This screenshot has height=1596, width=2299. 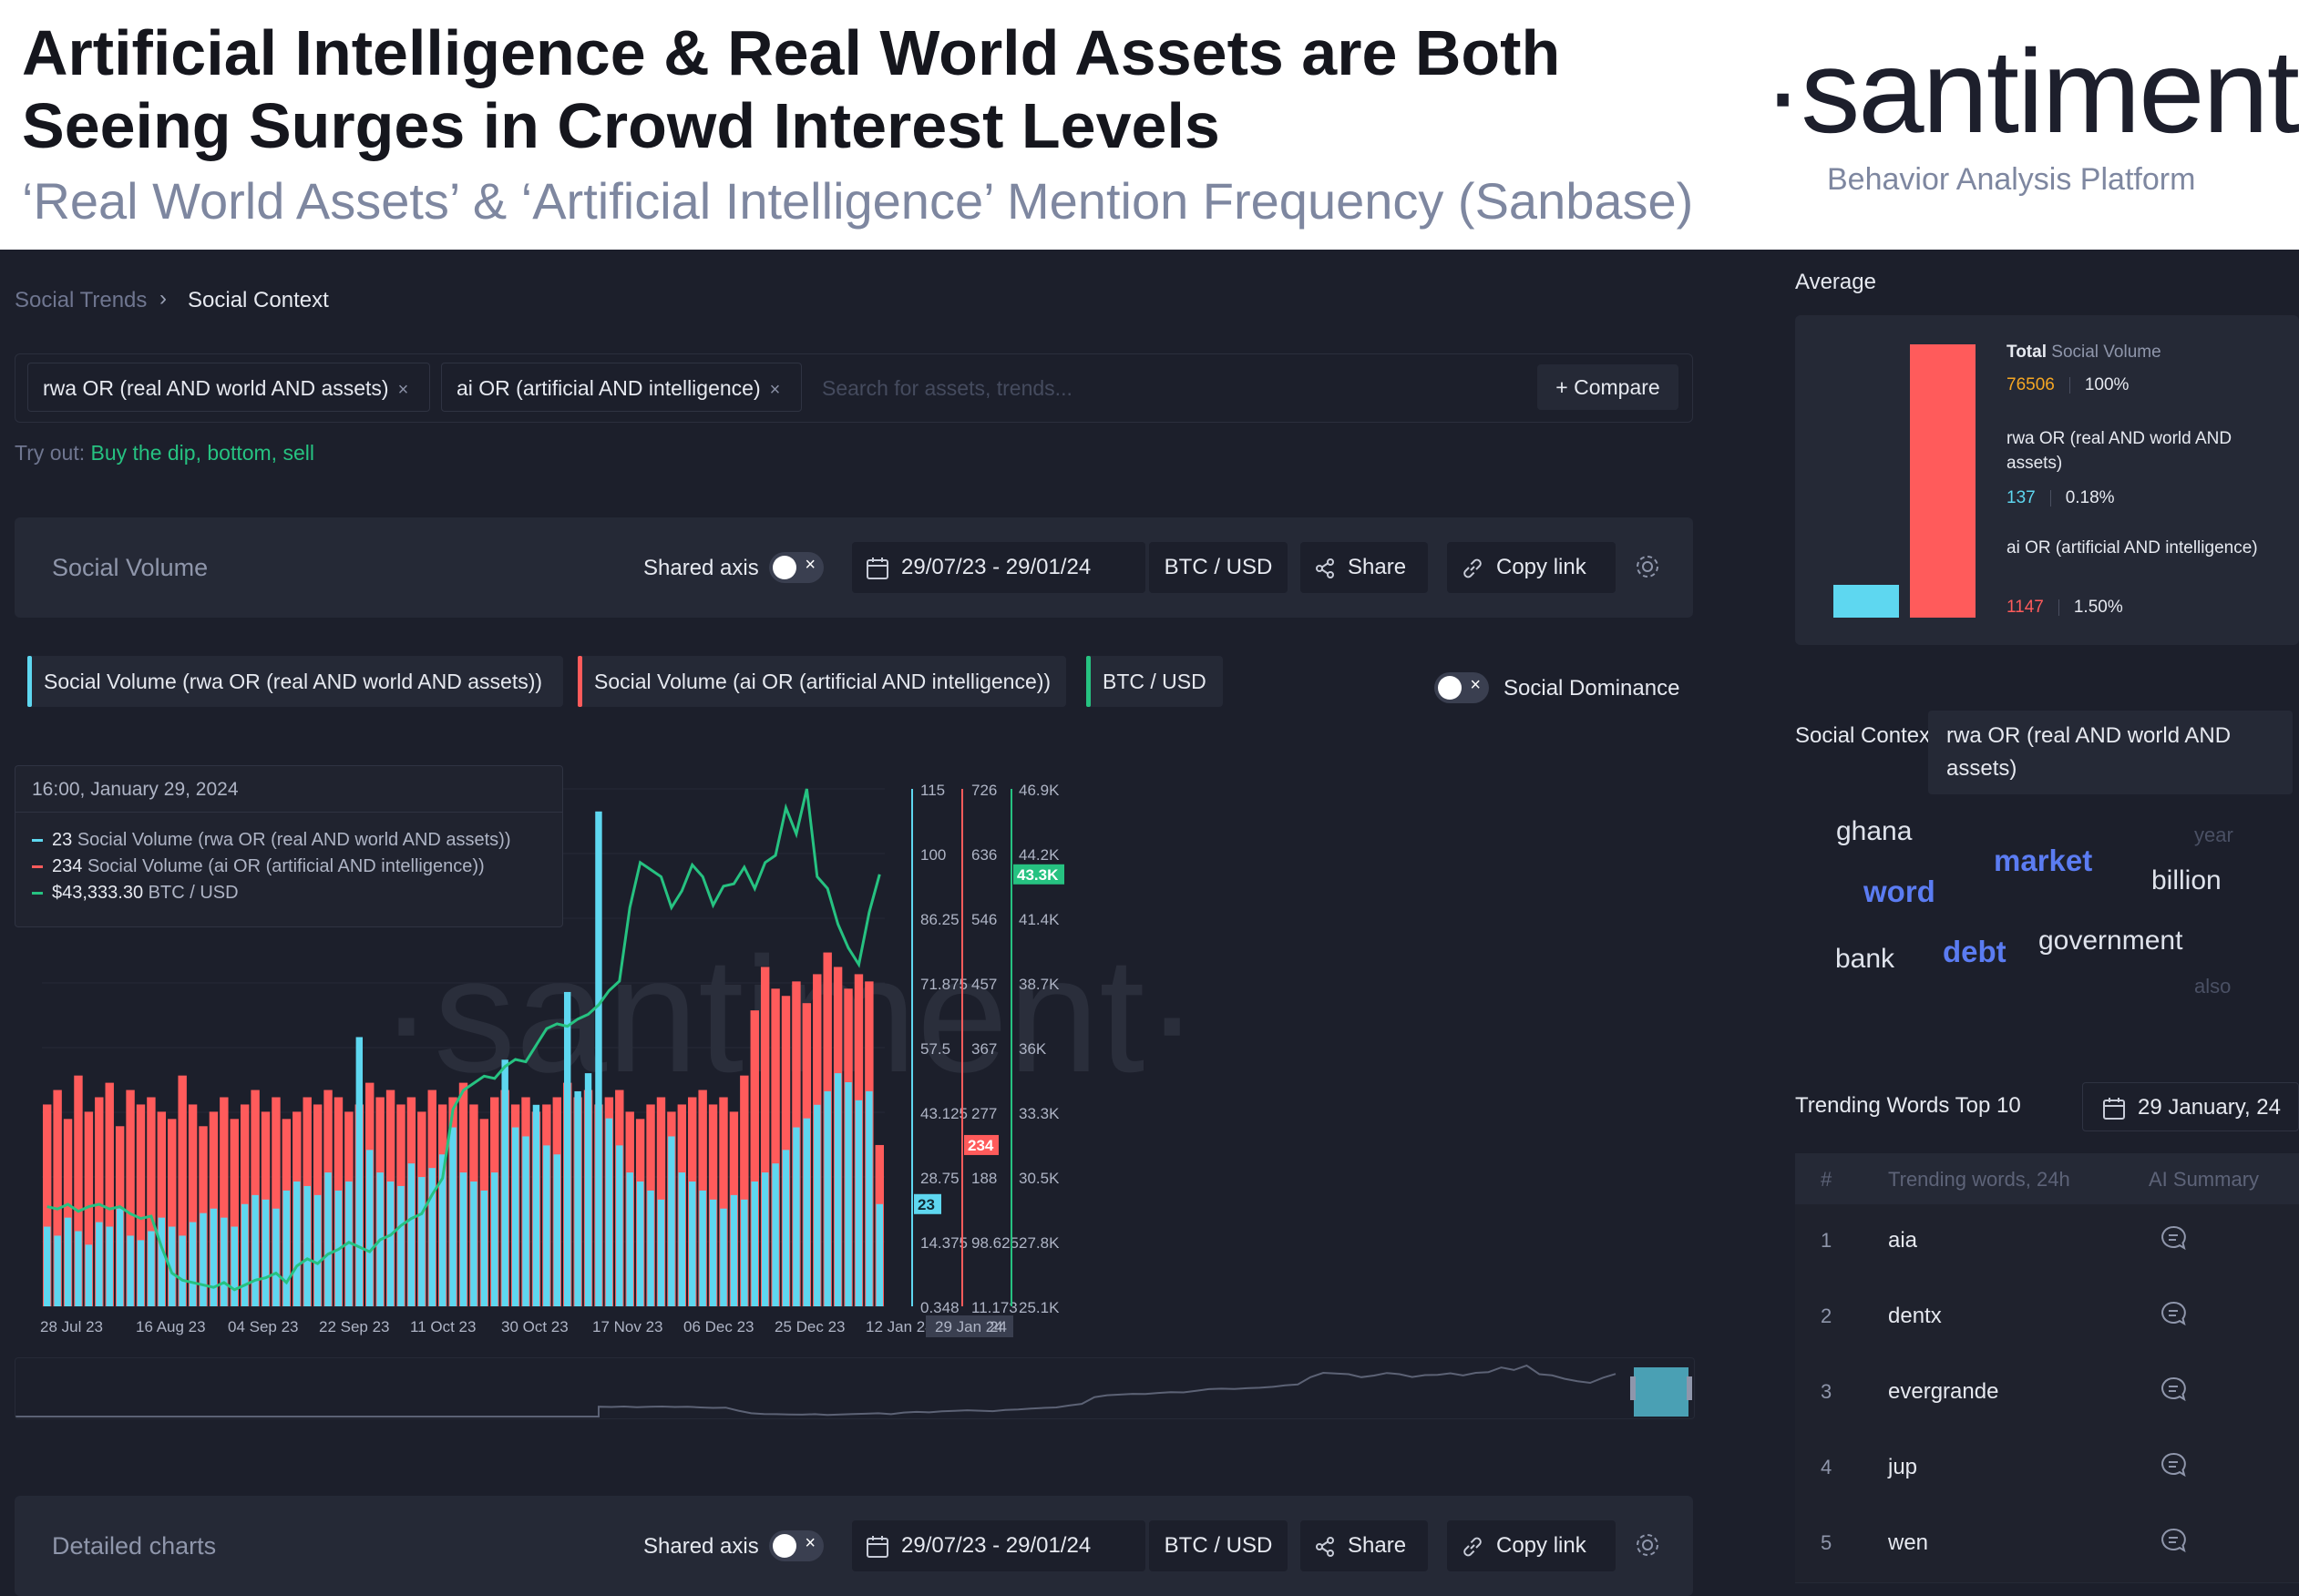 What do you see at coordinates (202, 453) in the screenshot?
I see `try-out-link: Buy the dip, bottom, sell` at bounding box center [202, 453].